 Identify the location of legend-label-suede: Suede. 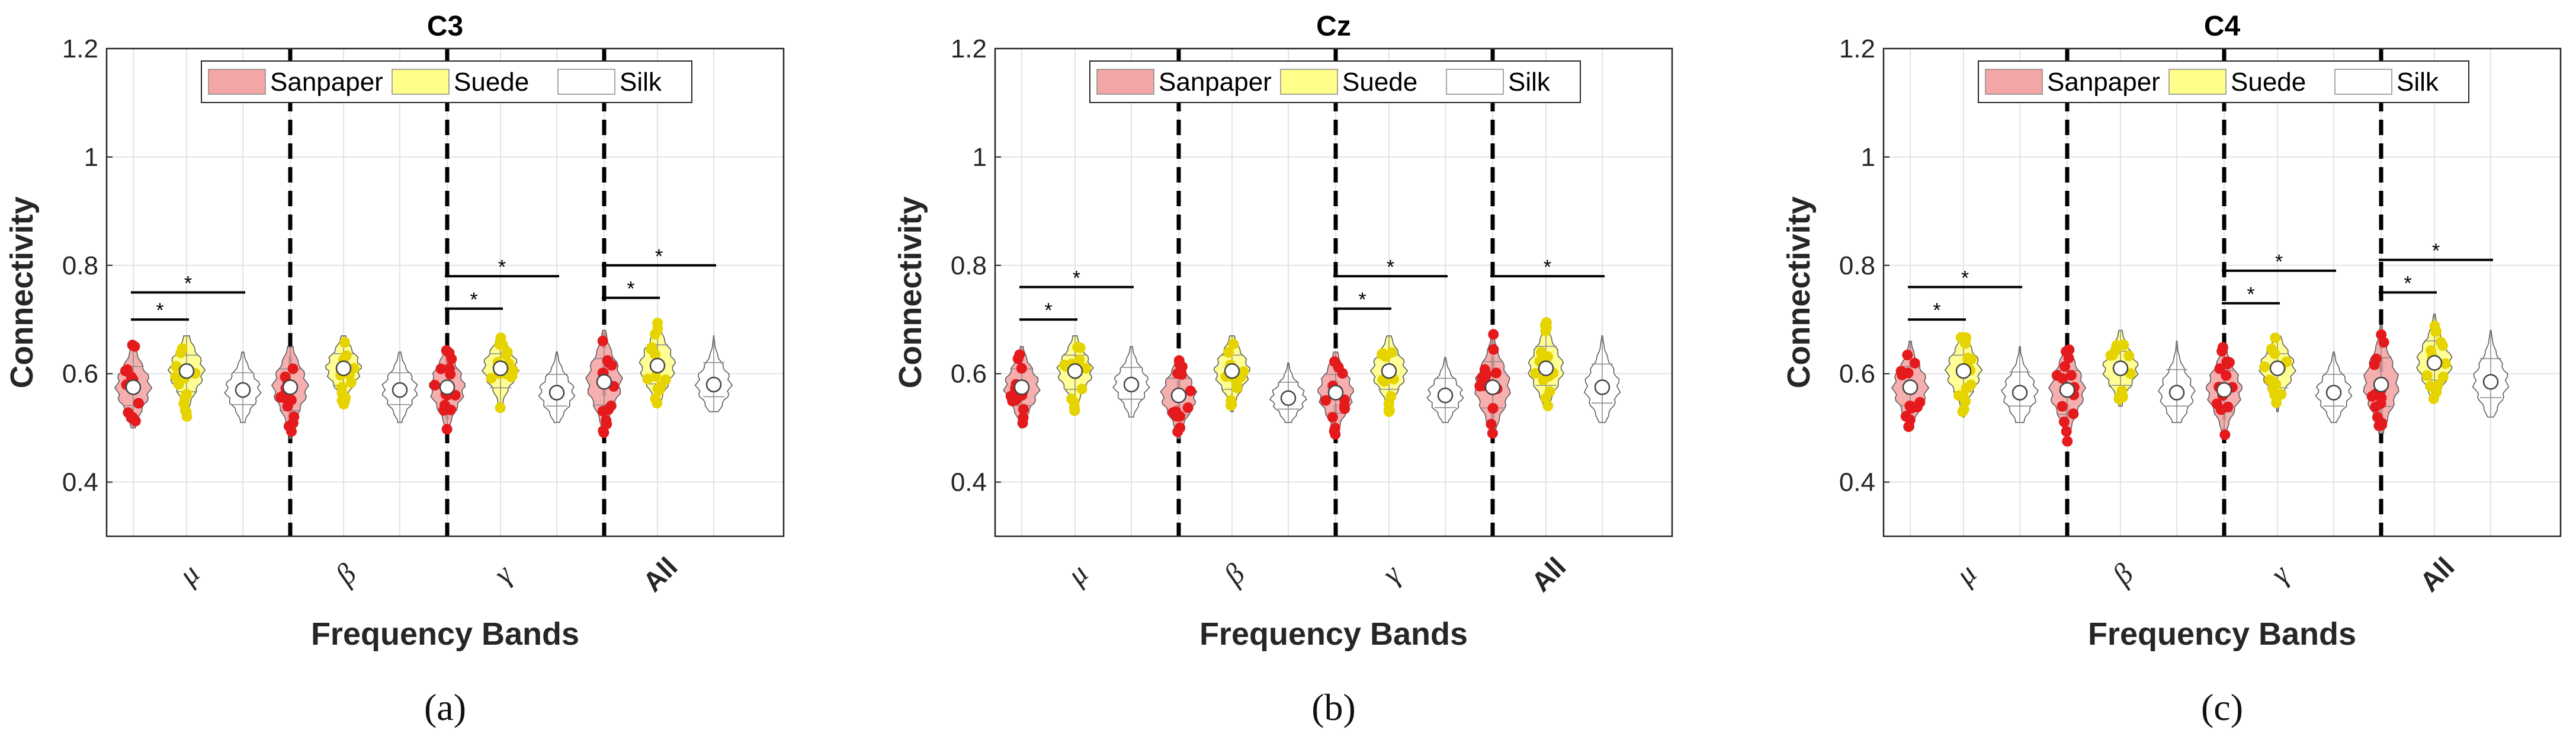
(1379, 82).